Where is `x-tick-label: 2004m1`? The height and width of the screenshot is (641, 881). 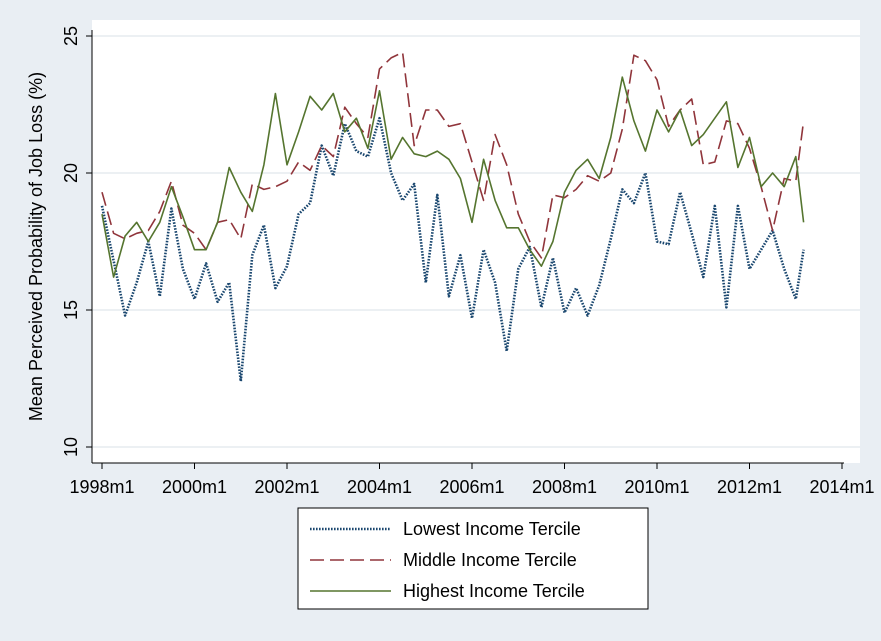
x-tick-label: 2004m1 is located at coordinates (379, 487).